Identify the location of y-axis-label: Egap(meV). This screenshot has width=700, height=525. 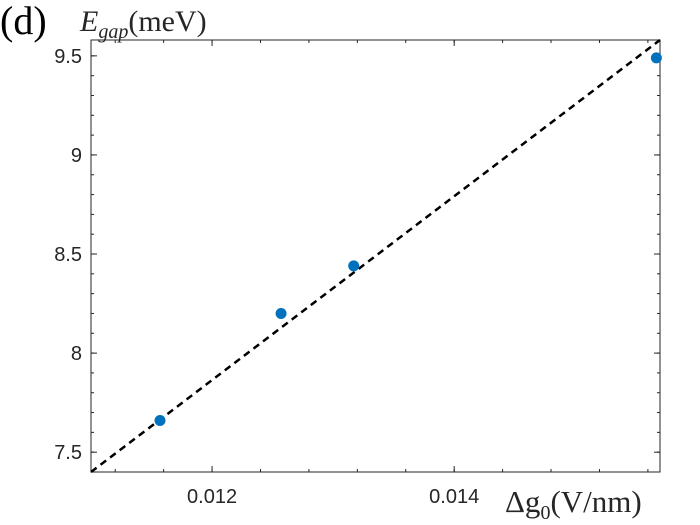
(143, 24).